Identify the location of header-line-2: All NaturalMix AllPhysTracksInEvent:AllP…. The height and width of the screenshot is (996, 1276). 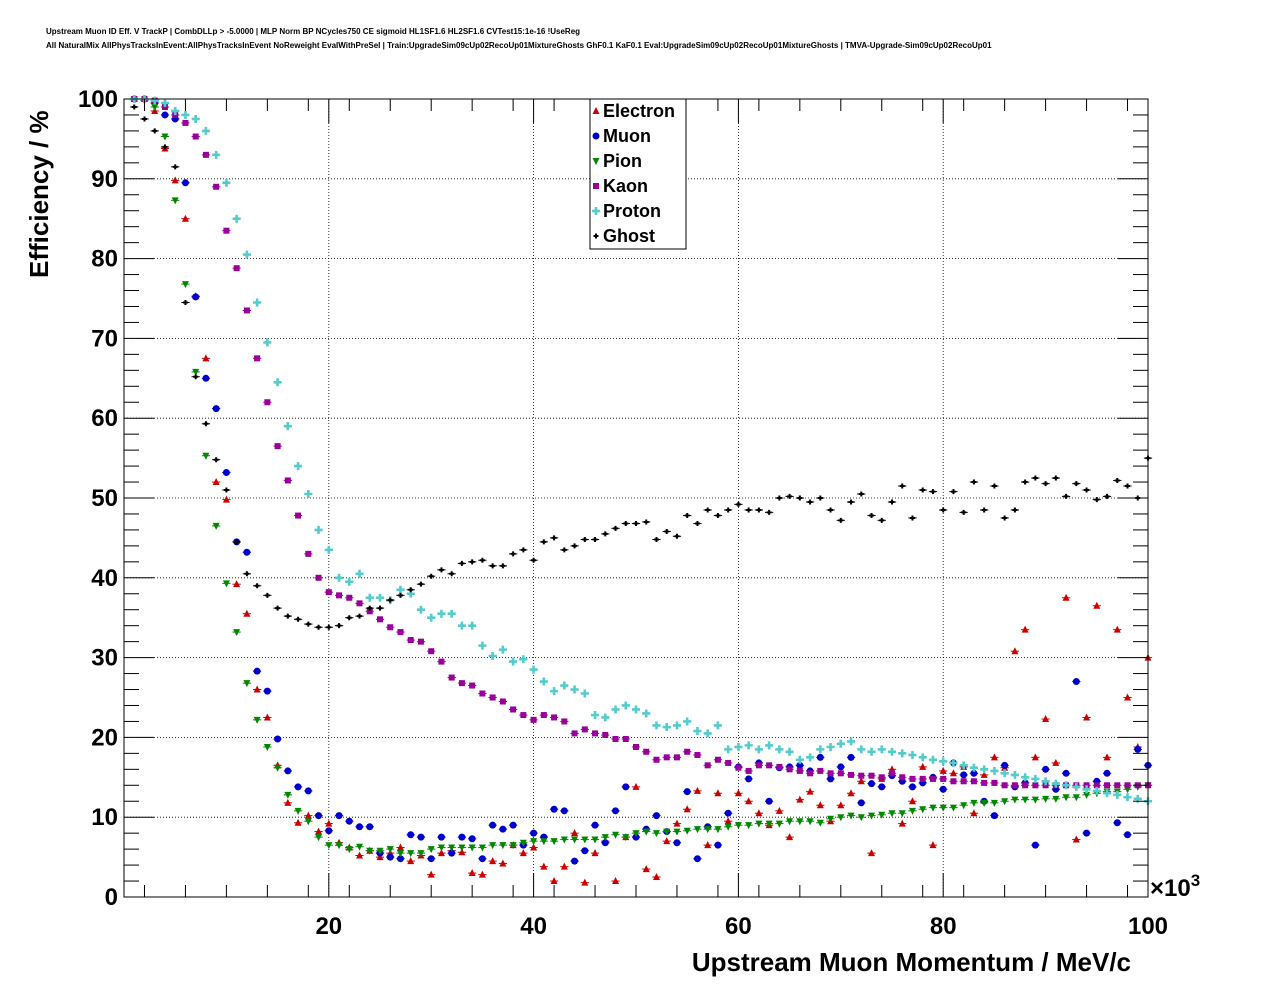
(519, 45).